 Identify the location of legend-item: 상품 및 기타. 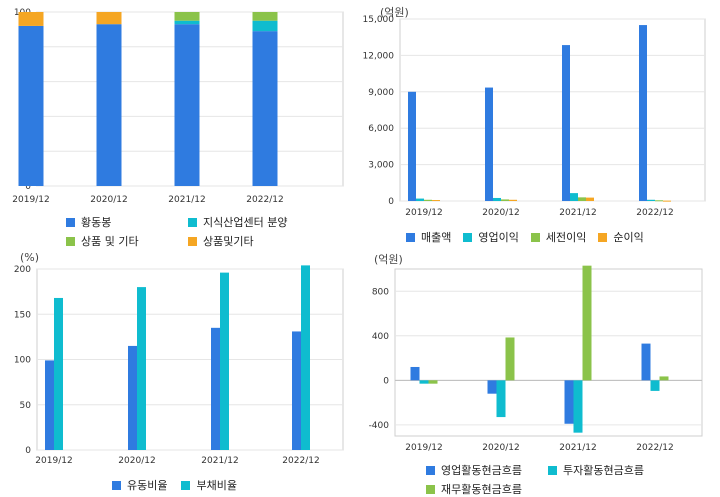
(122, 241).